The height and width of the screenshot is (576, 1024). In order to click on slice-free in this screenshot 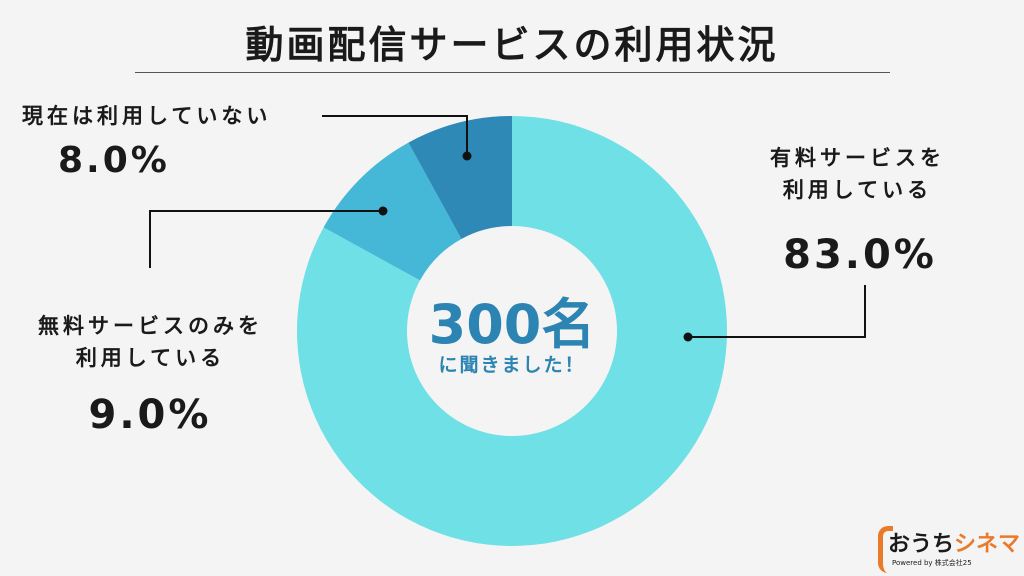, I will do `click(392, 211)`.